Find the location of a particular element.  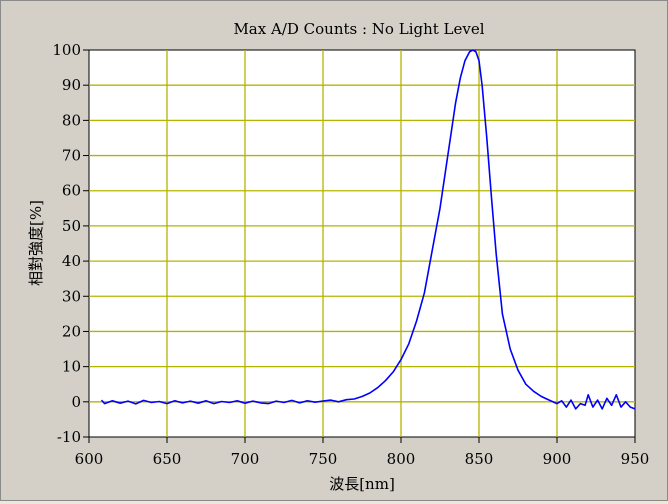

y-tick-label: 0 is located at coordinates (76, 402).